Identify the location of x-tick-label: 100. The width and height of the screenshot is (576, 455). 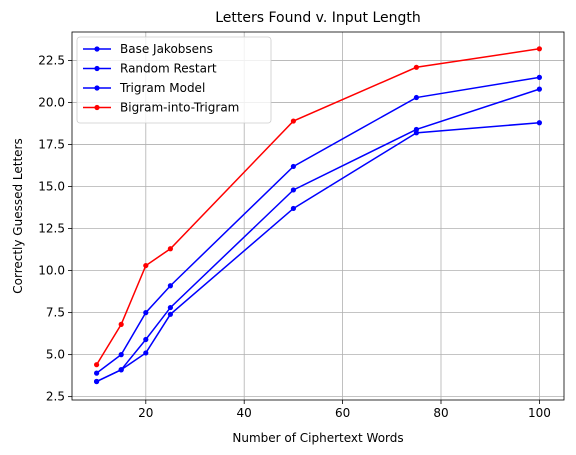
(539, 413).